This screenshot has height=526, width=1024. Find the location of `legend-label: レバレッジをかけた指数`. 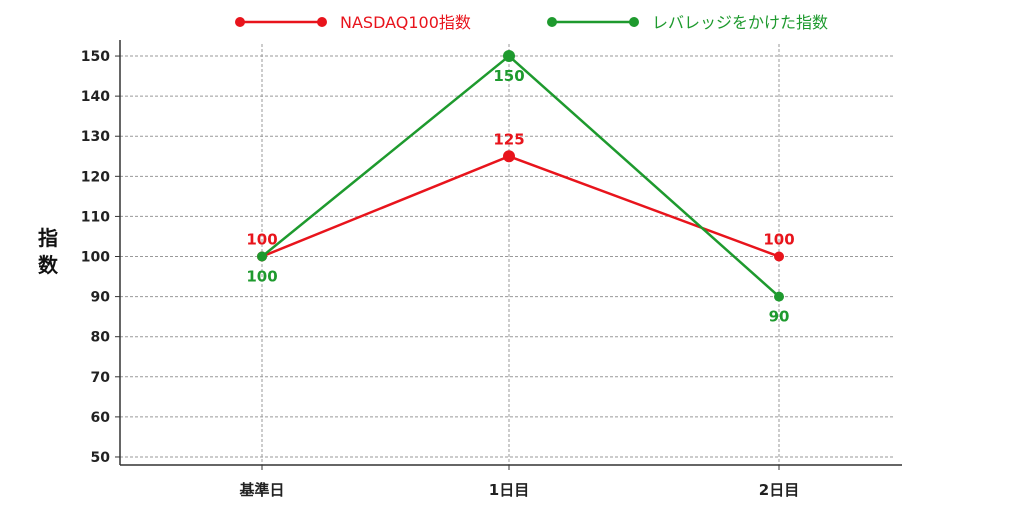

legend-label: レバレッジをかけた指数 is located at coordinates (740, 22).